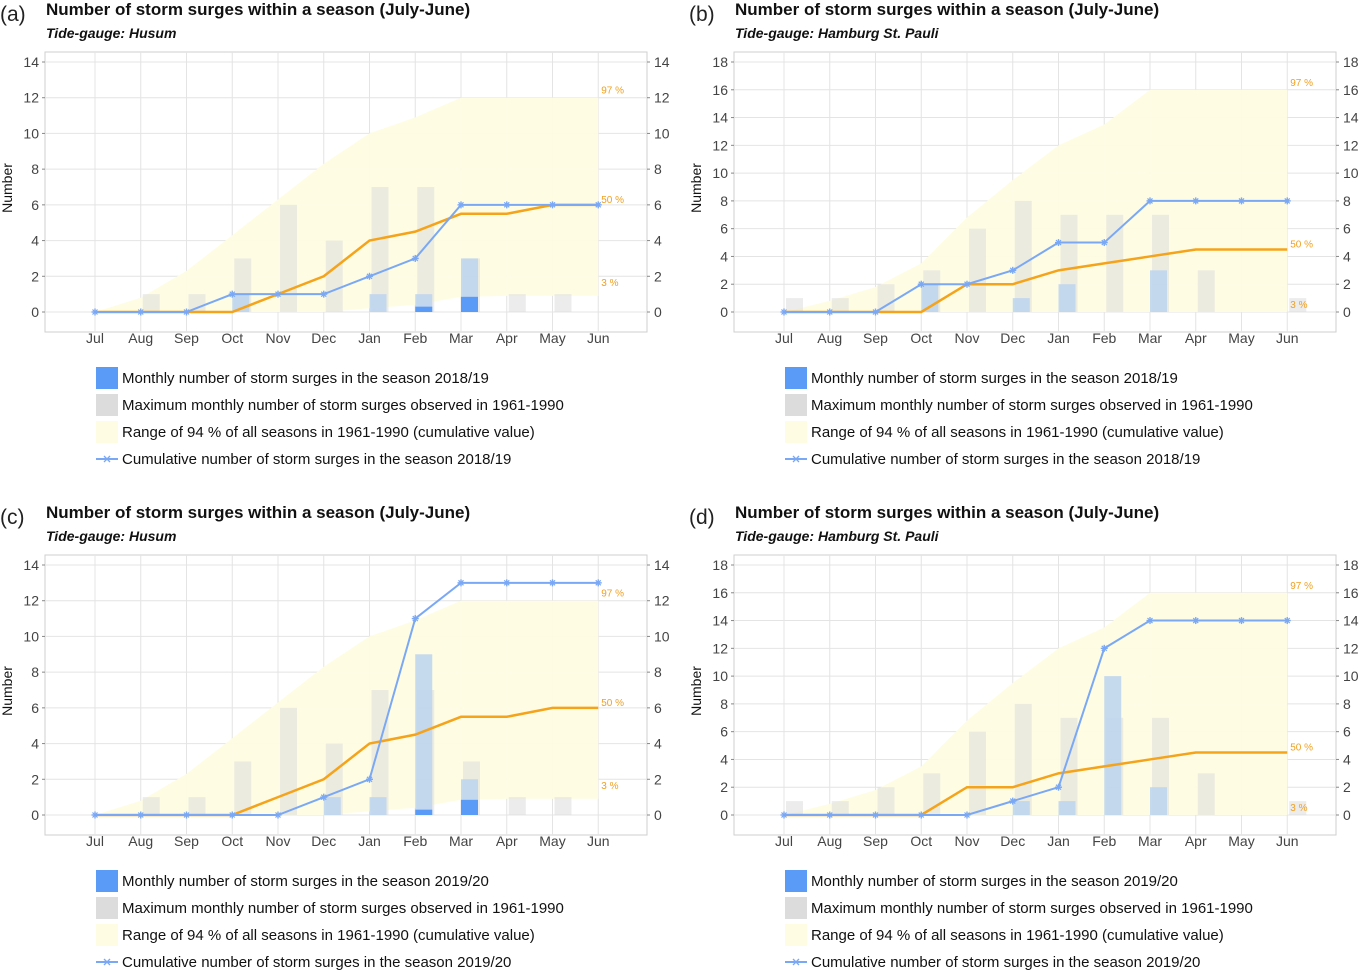 This screenshot has width=1364, height=971. I want to click on pct-label-97: 97 %, so click(1301, 83).